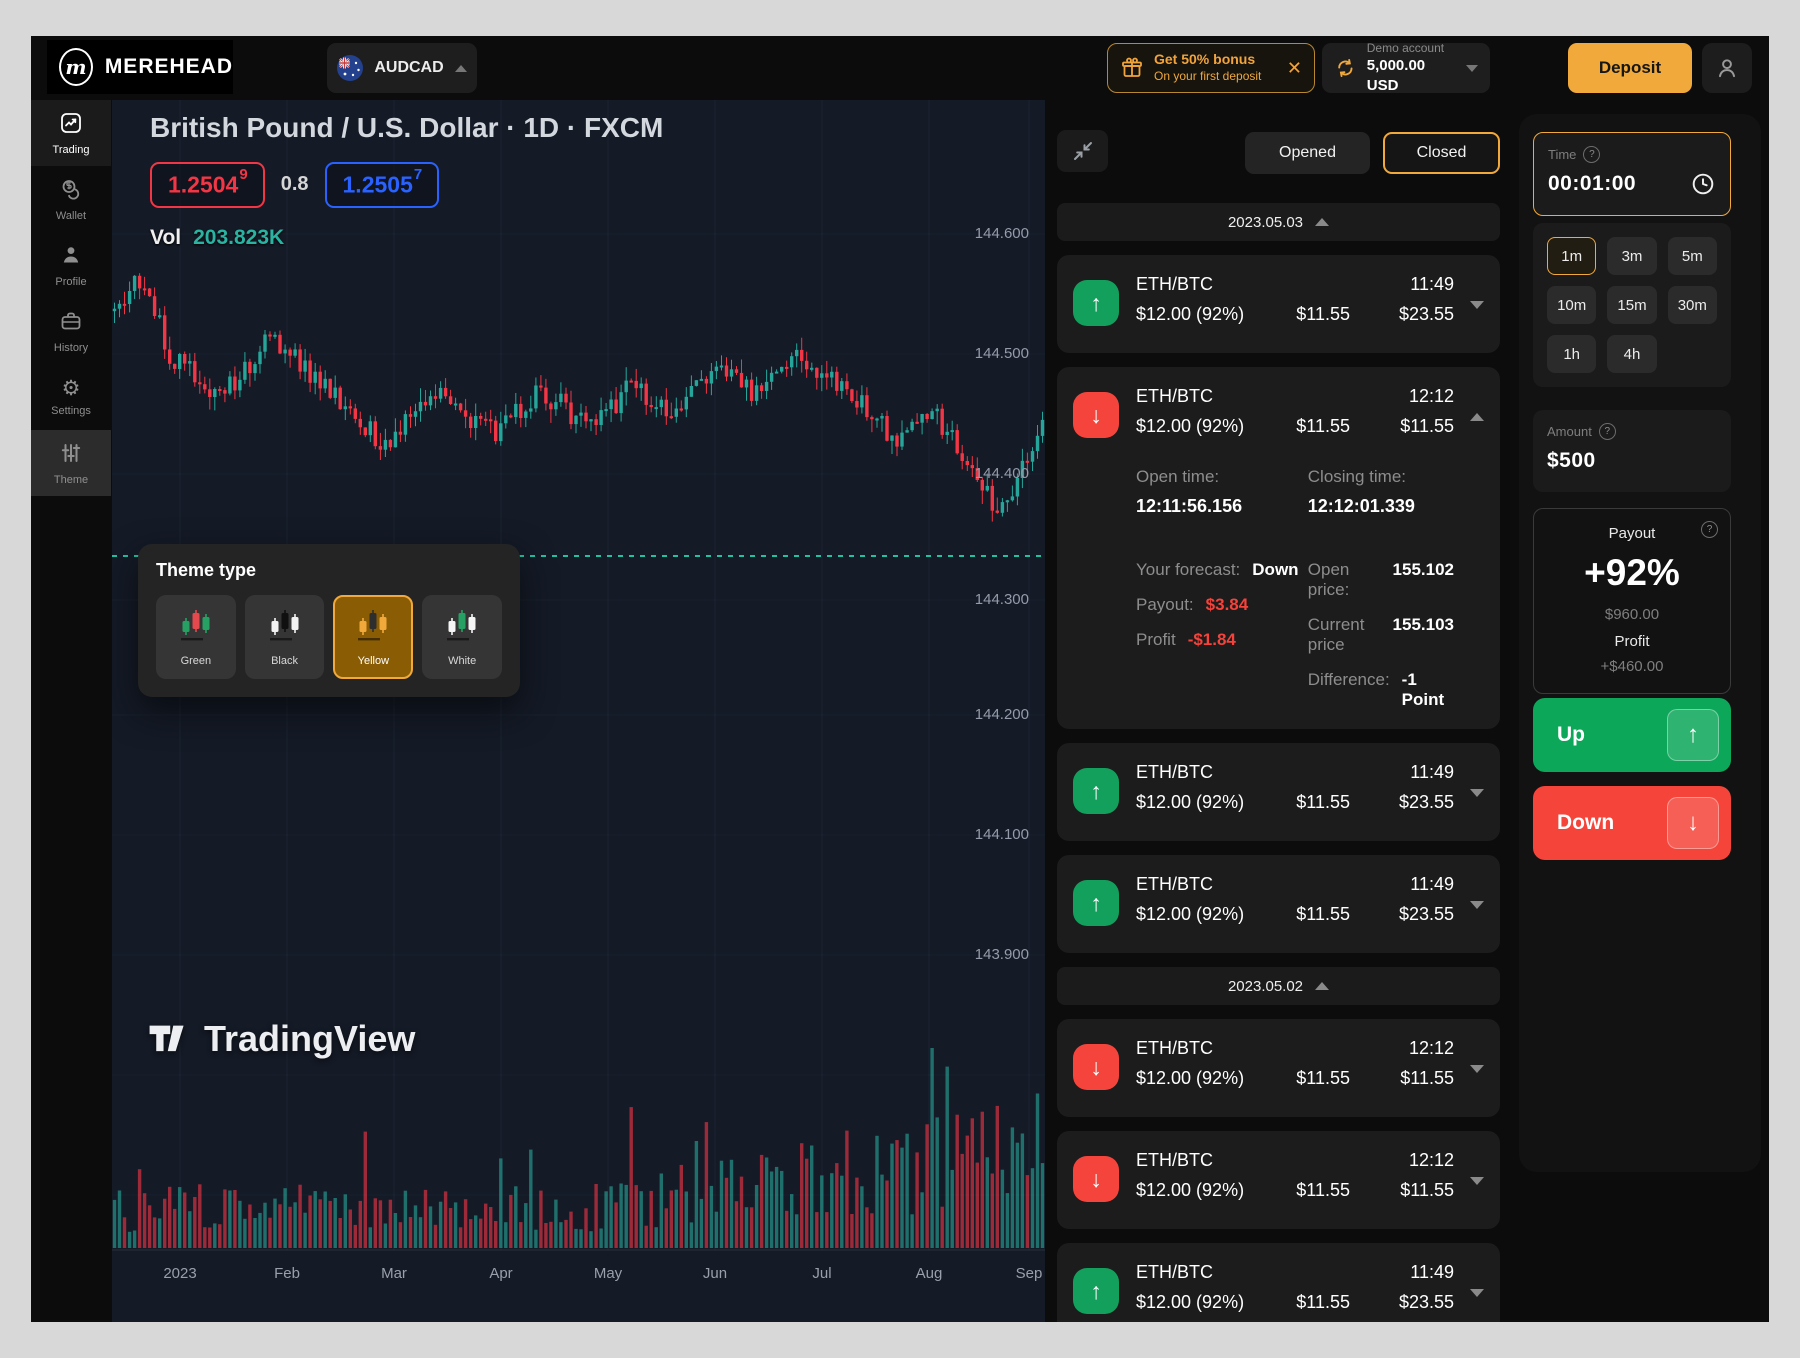  Describe the element at coordinates (1001, 353) in the screenshot. I see `y-axis-label: 144.500` at that location.